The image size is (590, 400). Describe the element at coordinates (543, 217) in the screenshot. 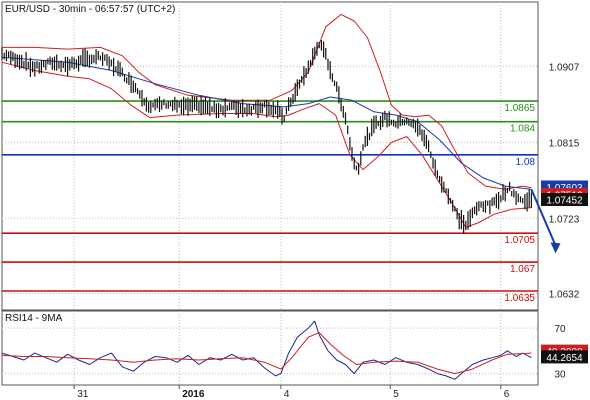

I see `forecast-arrow-shaft` at that location.